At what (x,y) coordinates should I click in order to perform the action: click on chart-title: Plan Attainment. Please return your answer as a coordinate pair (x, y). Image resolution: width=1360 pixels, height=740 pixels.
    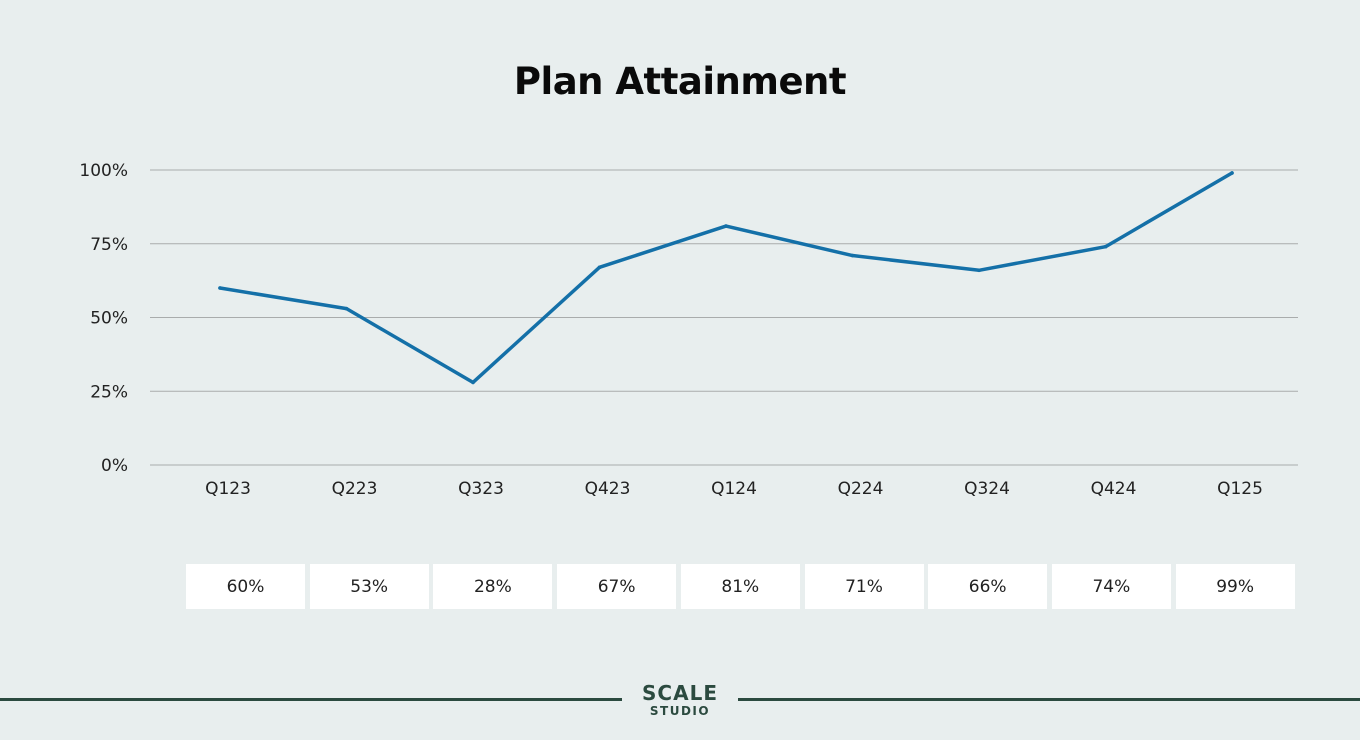
    Looking at the image, I should click on (680, 81).